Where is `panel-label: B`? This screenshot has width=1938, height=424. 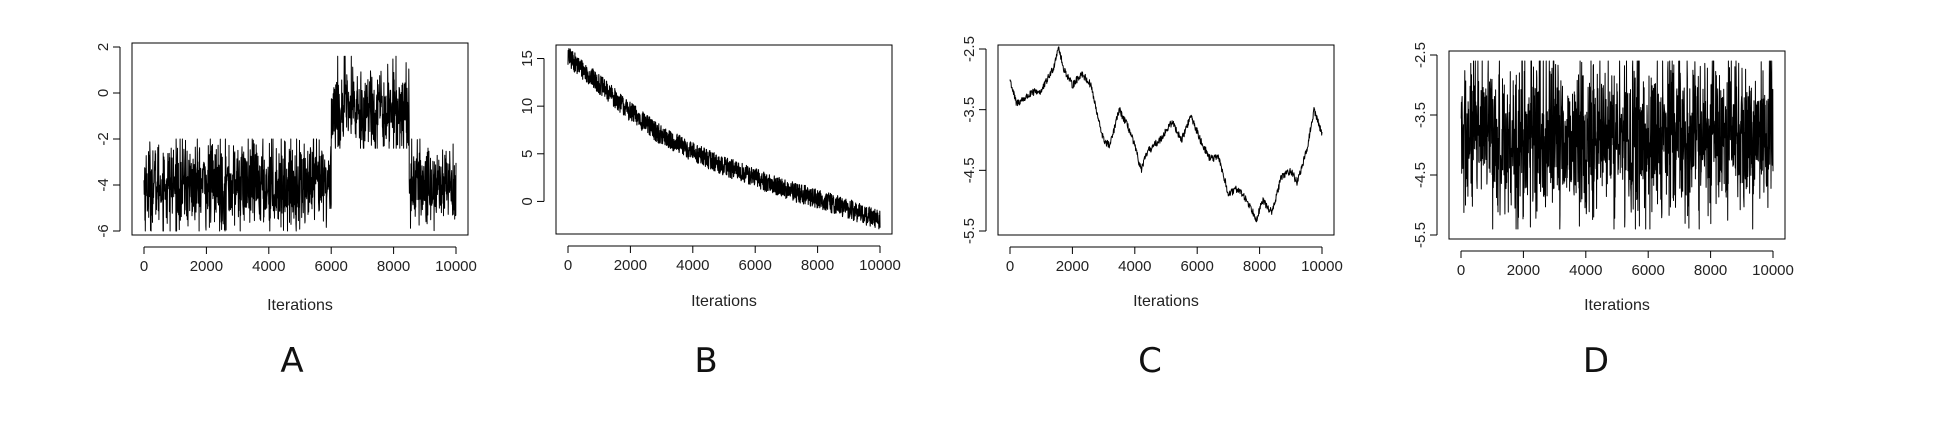 panel-label: B is located at coordinates (705, 361).